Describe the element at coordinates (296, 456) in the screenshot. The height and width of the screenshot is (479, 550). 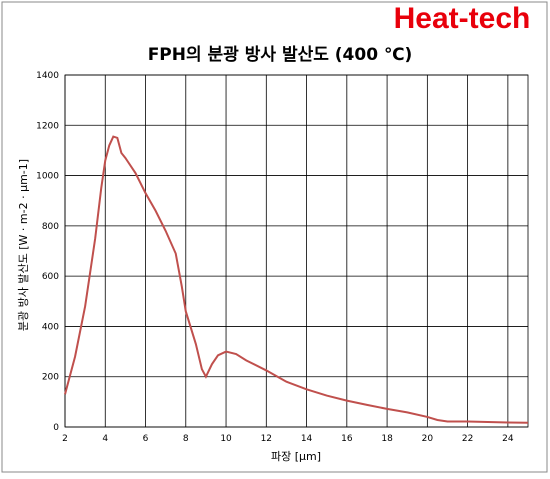
I see `x-axis-label: 파장 [μm]` at that location.